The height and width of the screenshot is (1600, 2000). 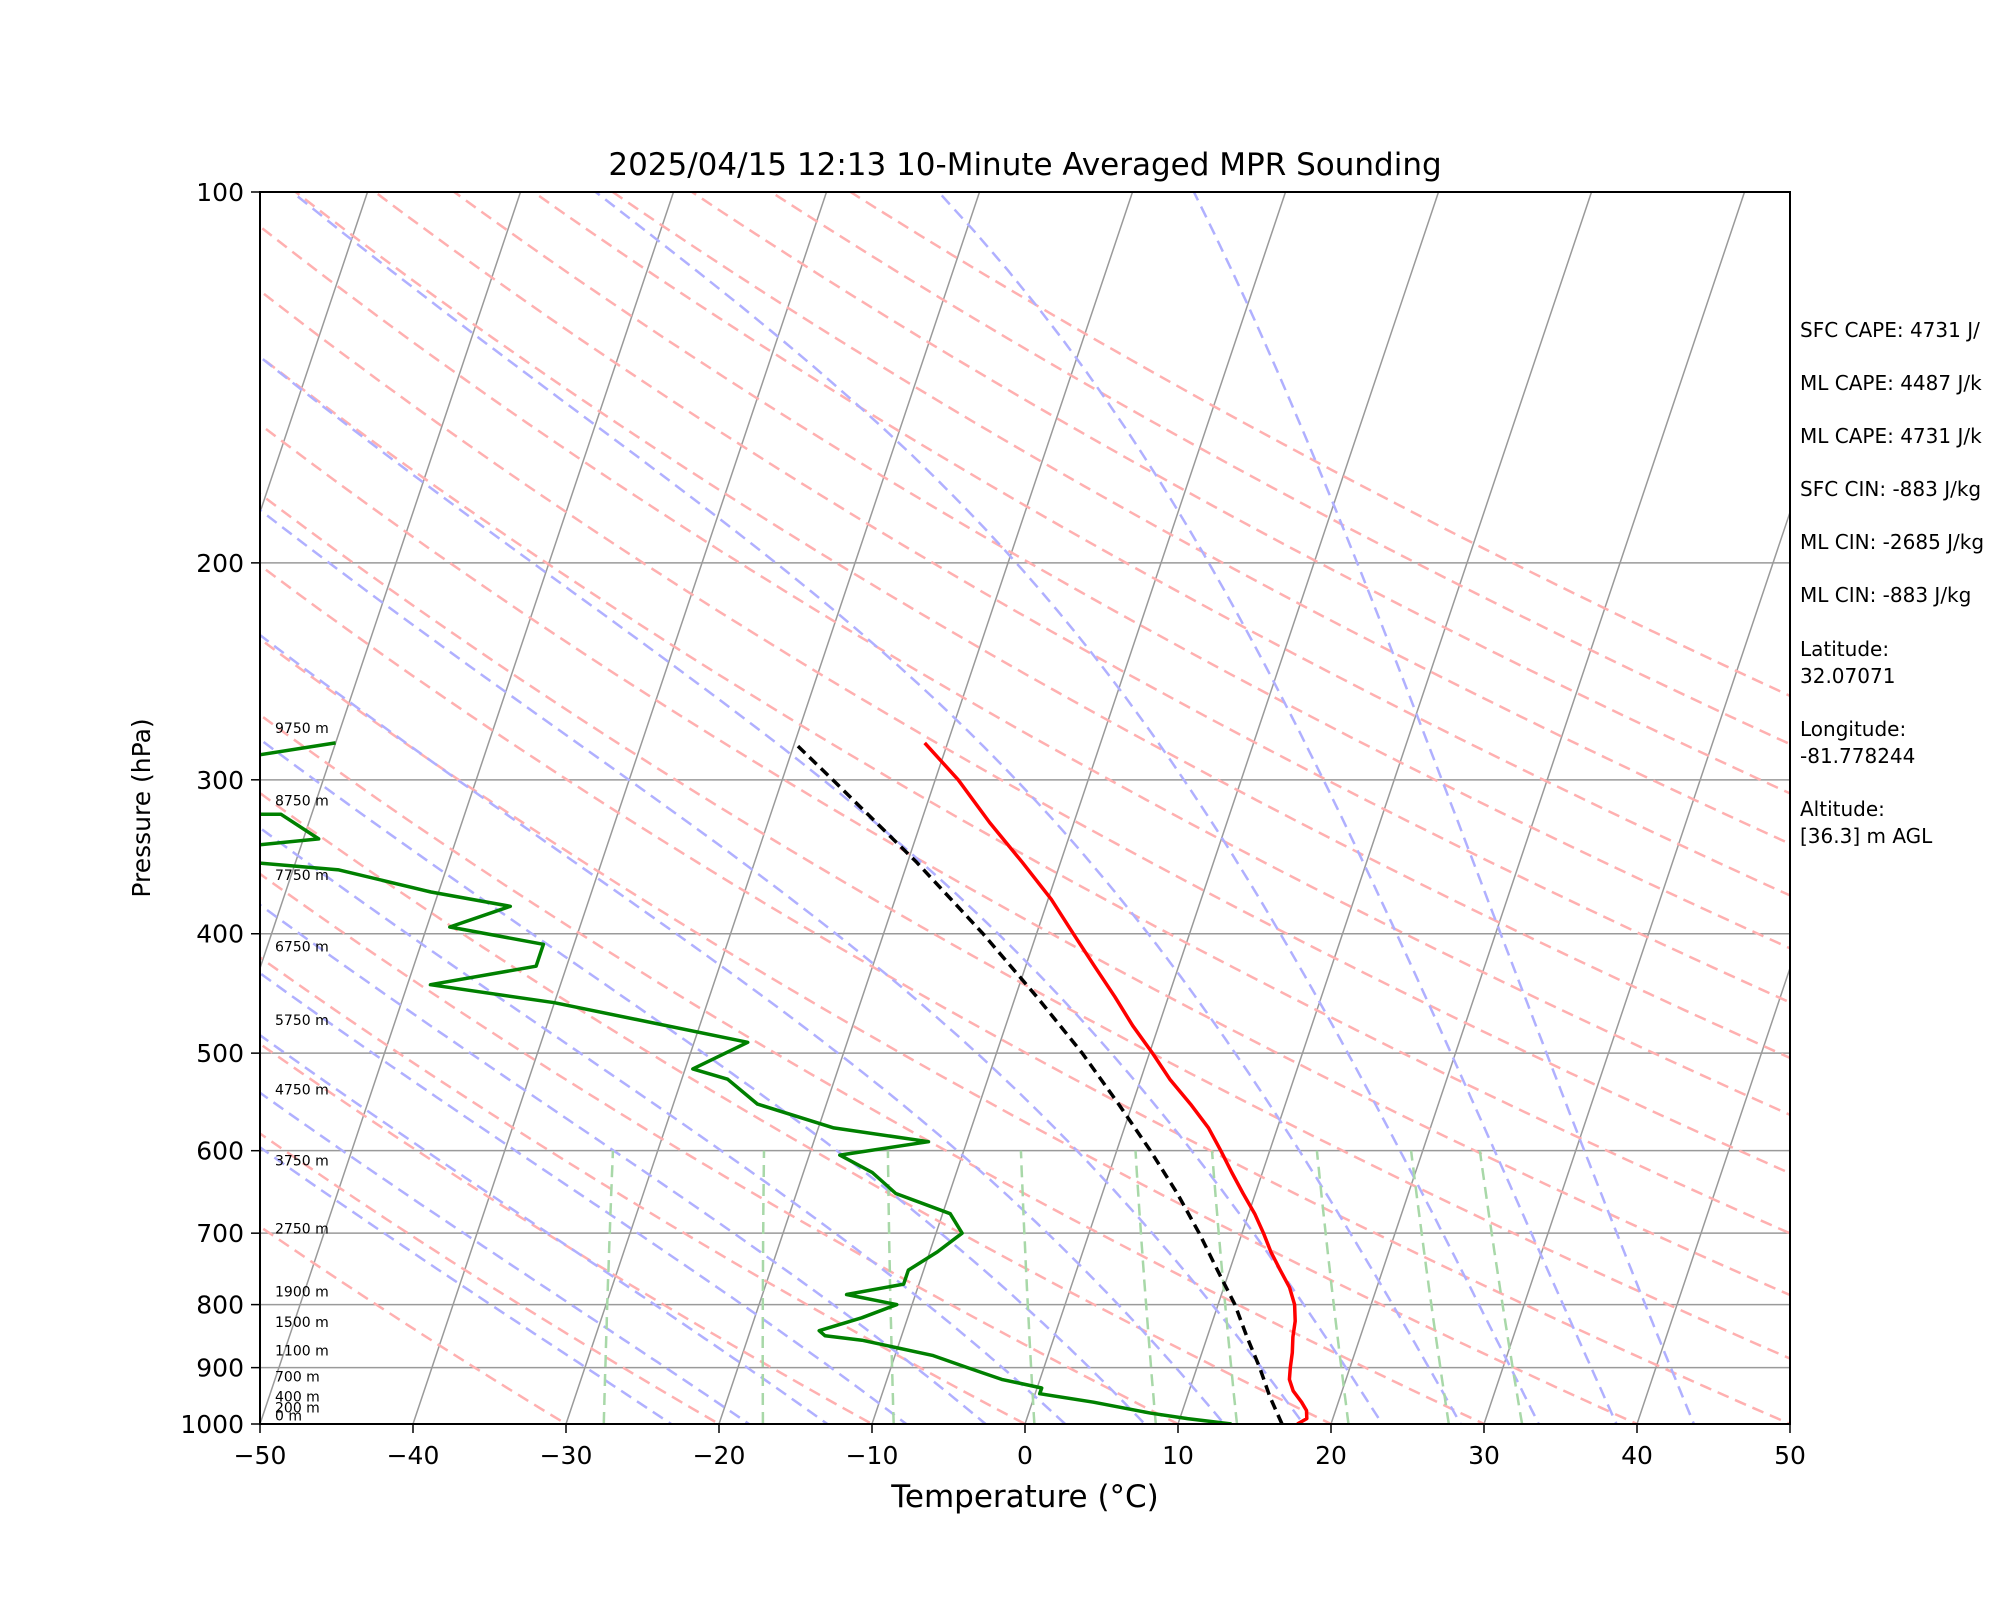 What do you see at coordinates (141, 807) in the screenshot?
I see `y-axis-title: Pressure (hPa)` at bounding box center [141, 807].